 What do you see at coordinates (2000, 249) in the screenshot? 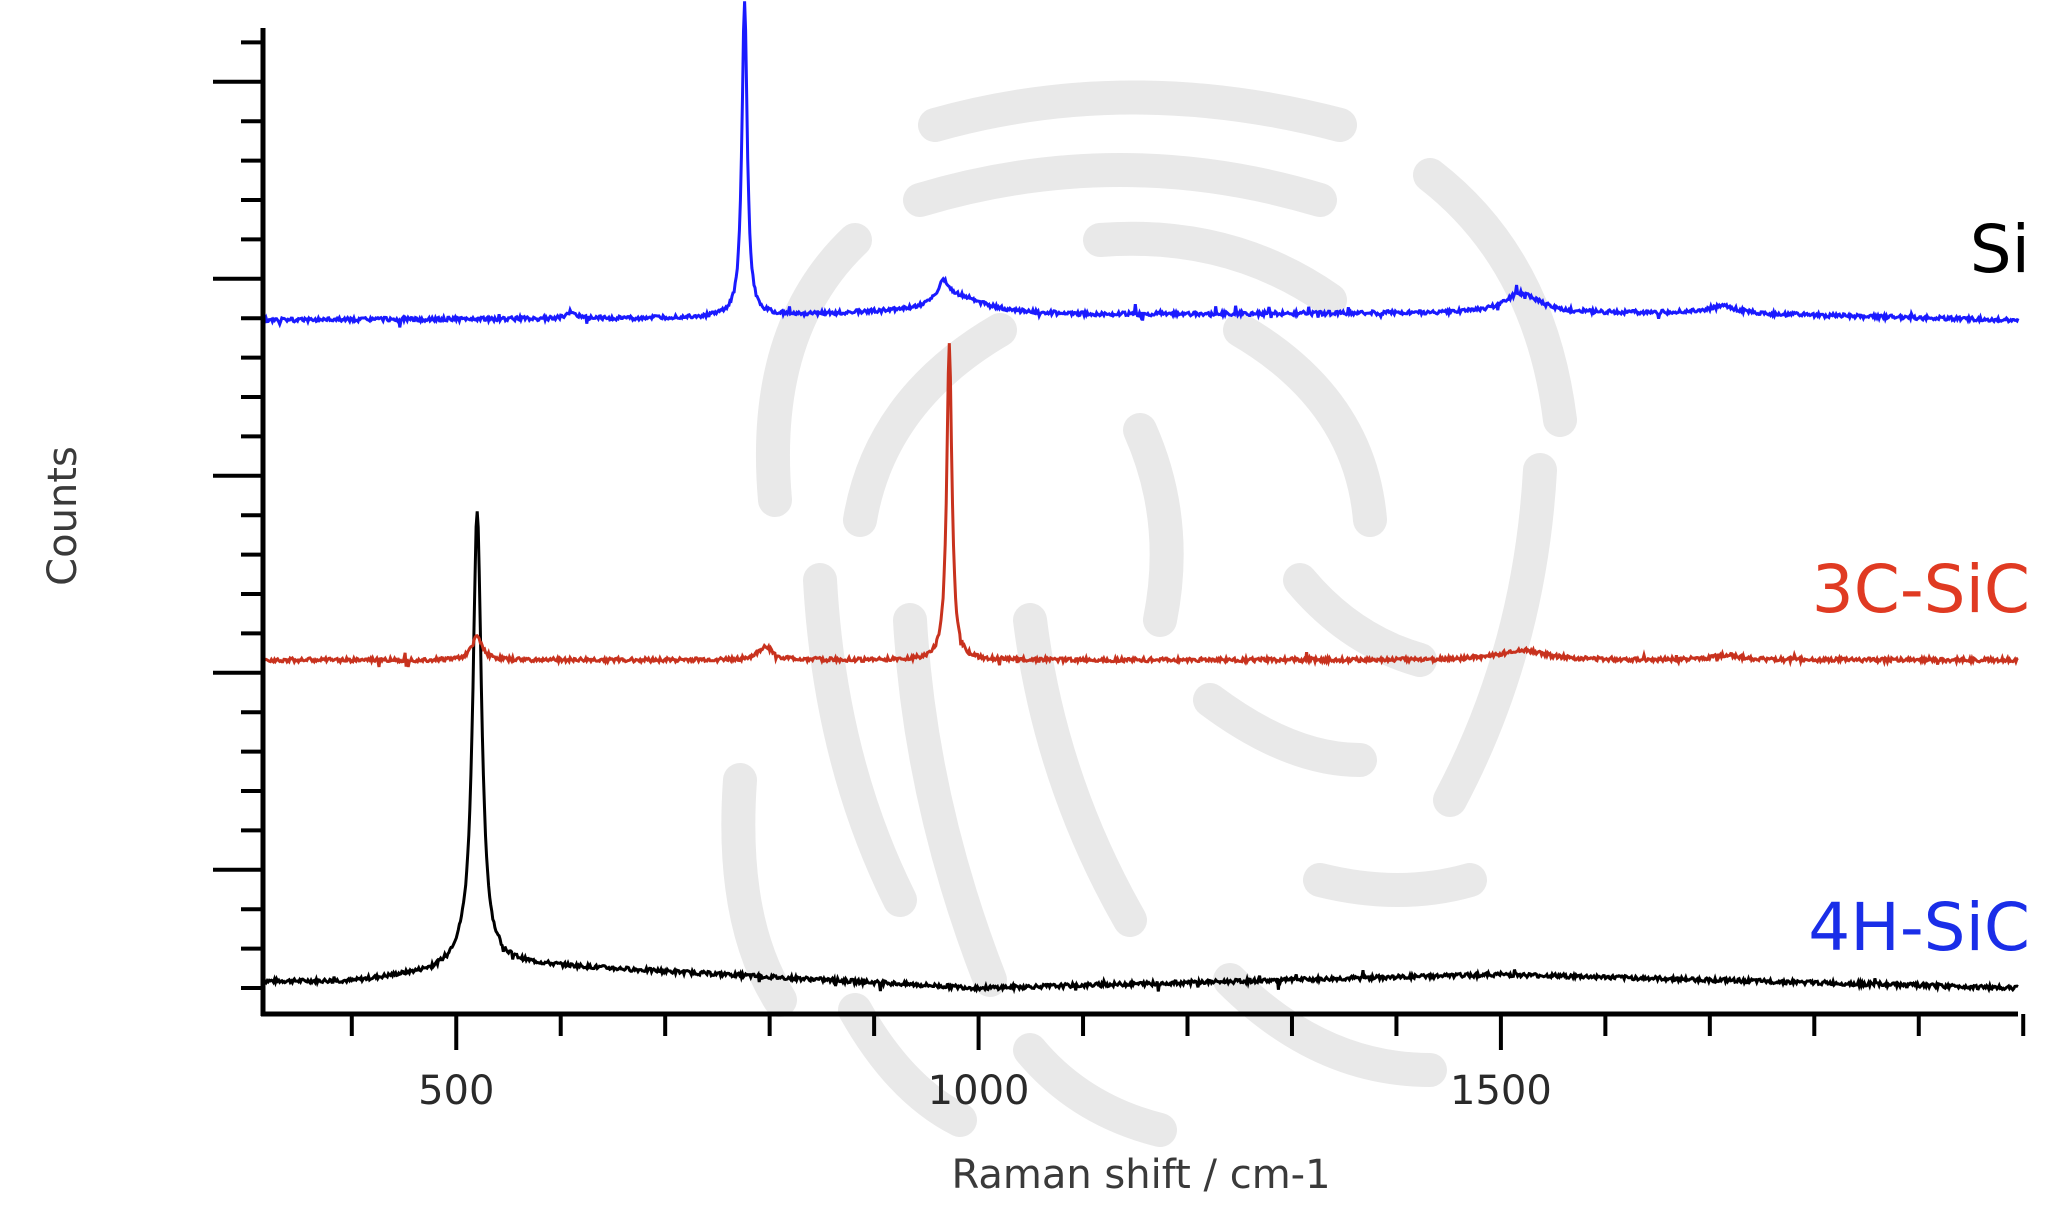
I see `series-label-si: Si` at bounding box center [2000, 249].